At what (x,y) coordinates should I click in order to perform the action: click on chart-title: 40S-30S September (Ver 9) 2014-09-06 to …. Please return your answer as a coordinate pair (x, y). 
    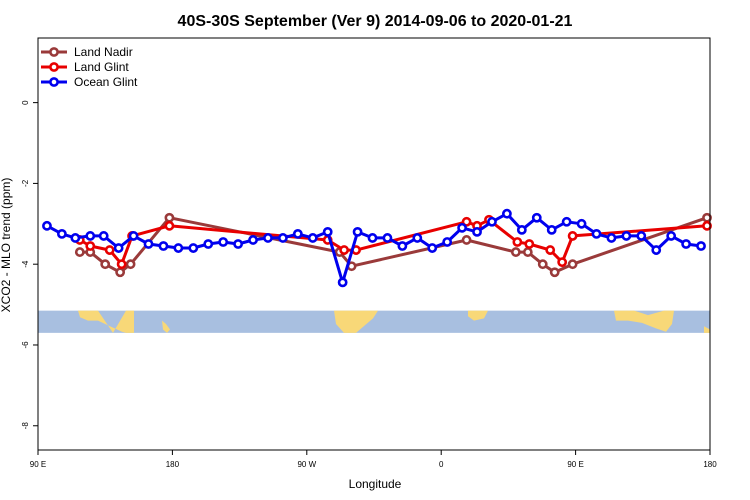
    Looking at the image, I should click on (375, 21).